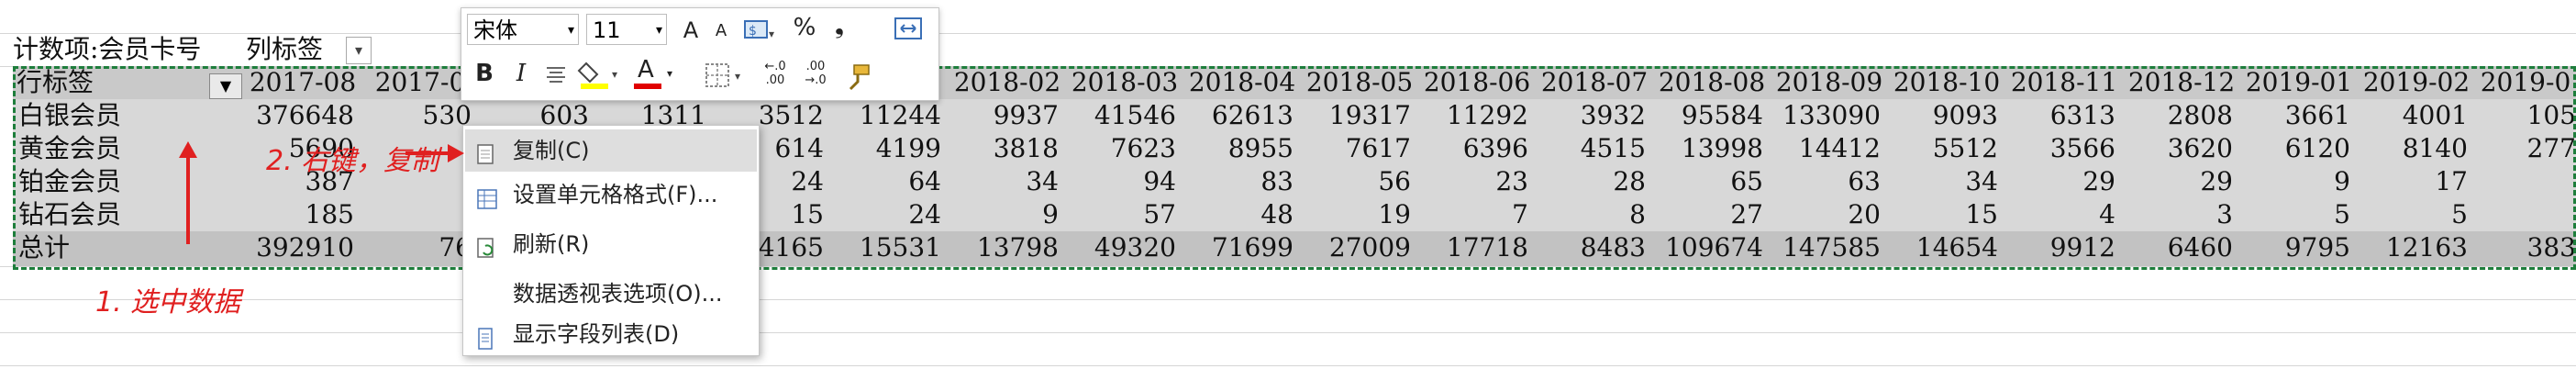  Describe the element at coordinates (420, 82) in the screenshot. I see `column-header: 2017-0` at that location.